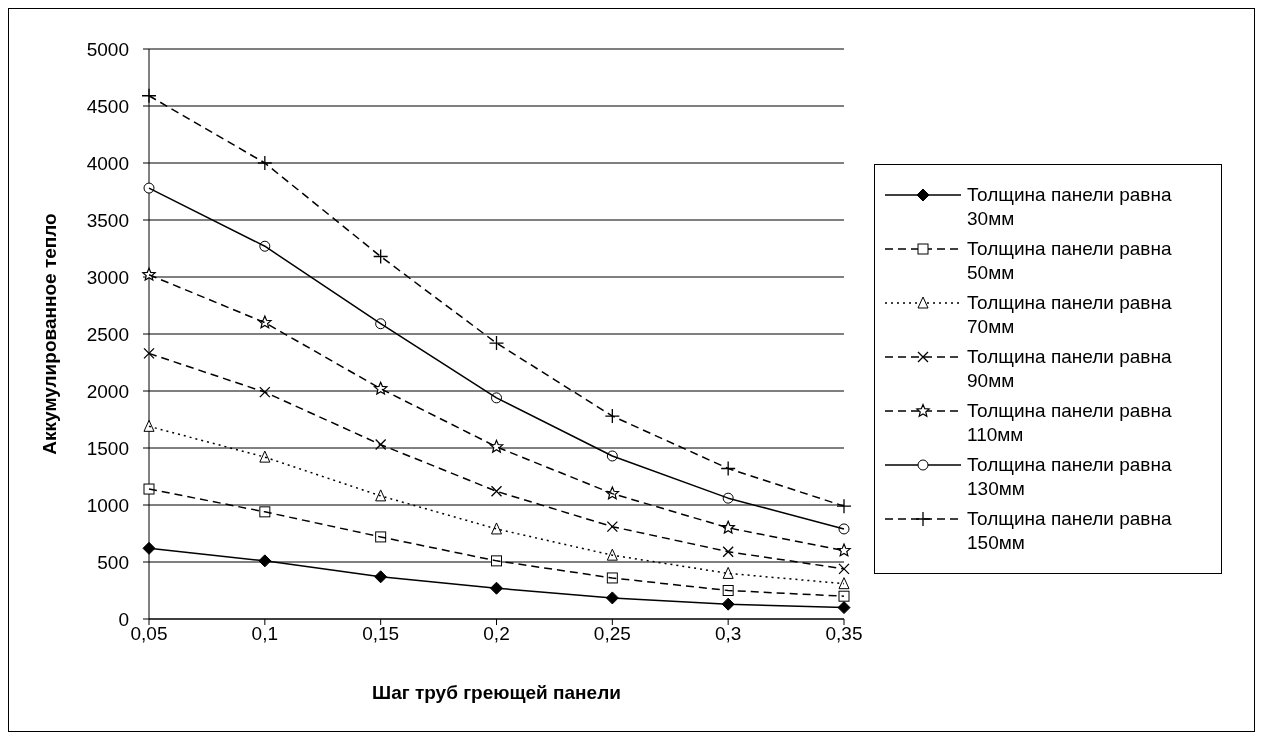  Describe the element at coordinates (107, 106) in the screenshot. I see `y-tick-label: 4500` at that location.